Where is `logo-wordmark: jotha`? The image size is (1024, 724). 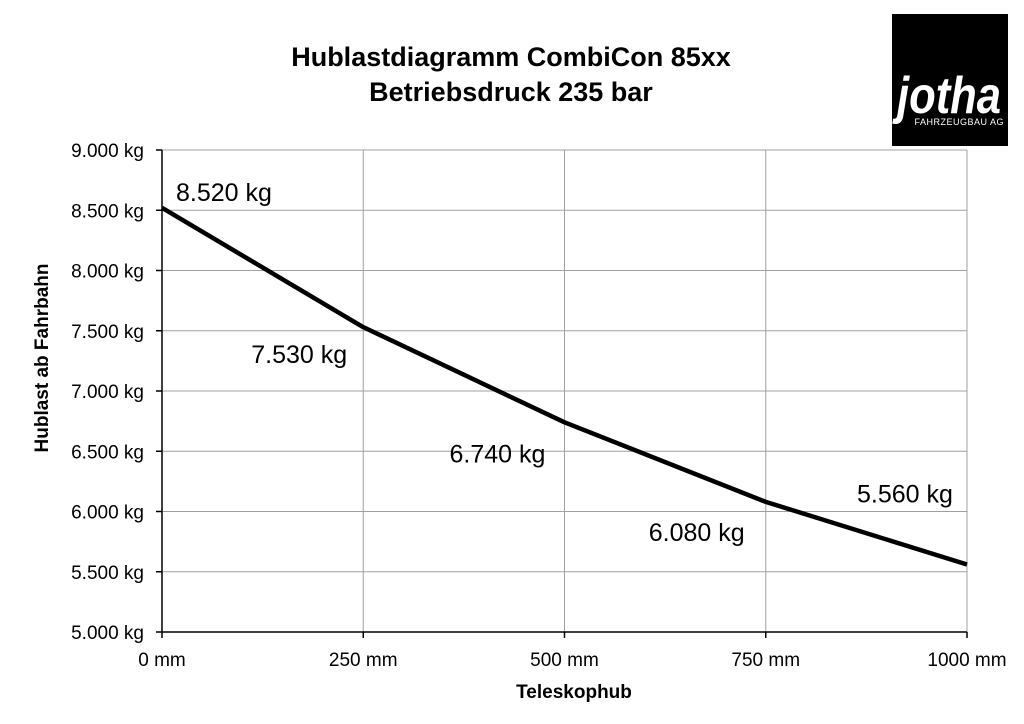 logo-wordmark: jotha is located at coordinates (946, 96).